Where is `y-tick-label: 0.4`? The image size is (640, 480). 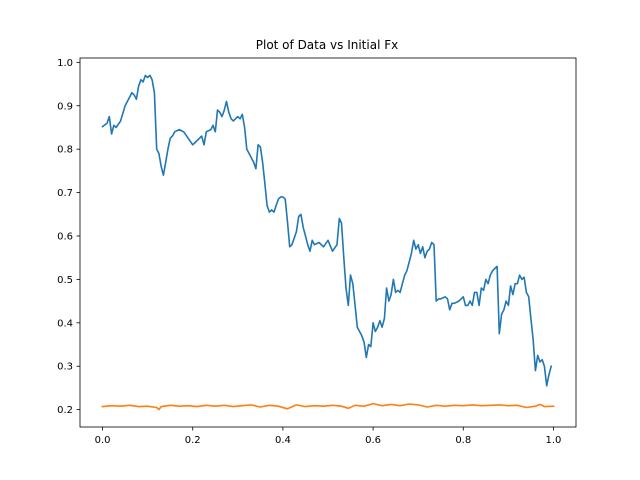
y-tick-label: 0.4 is located at coordinates (65, 323).